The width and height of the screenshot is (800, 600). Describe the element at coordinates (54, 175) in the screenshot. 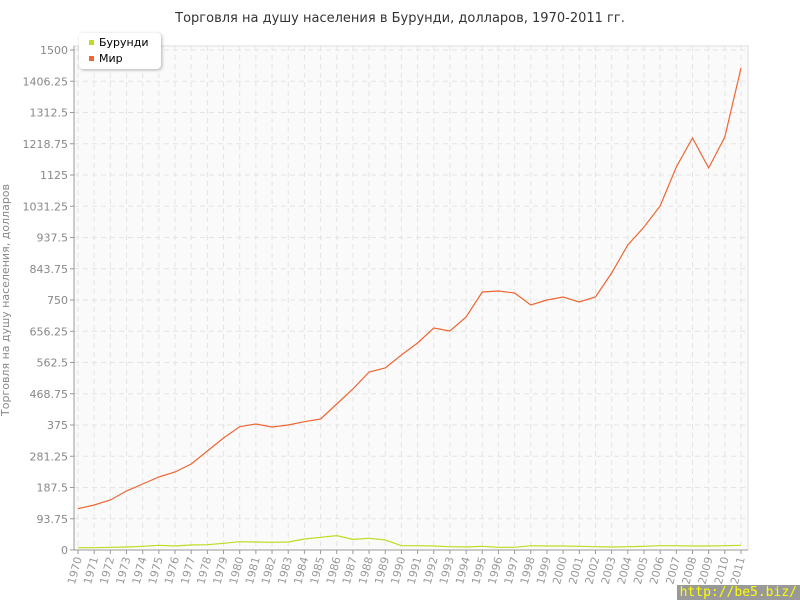

I see `y-tick-label: 1125` at that location.